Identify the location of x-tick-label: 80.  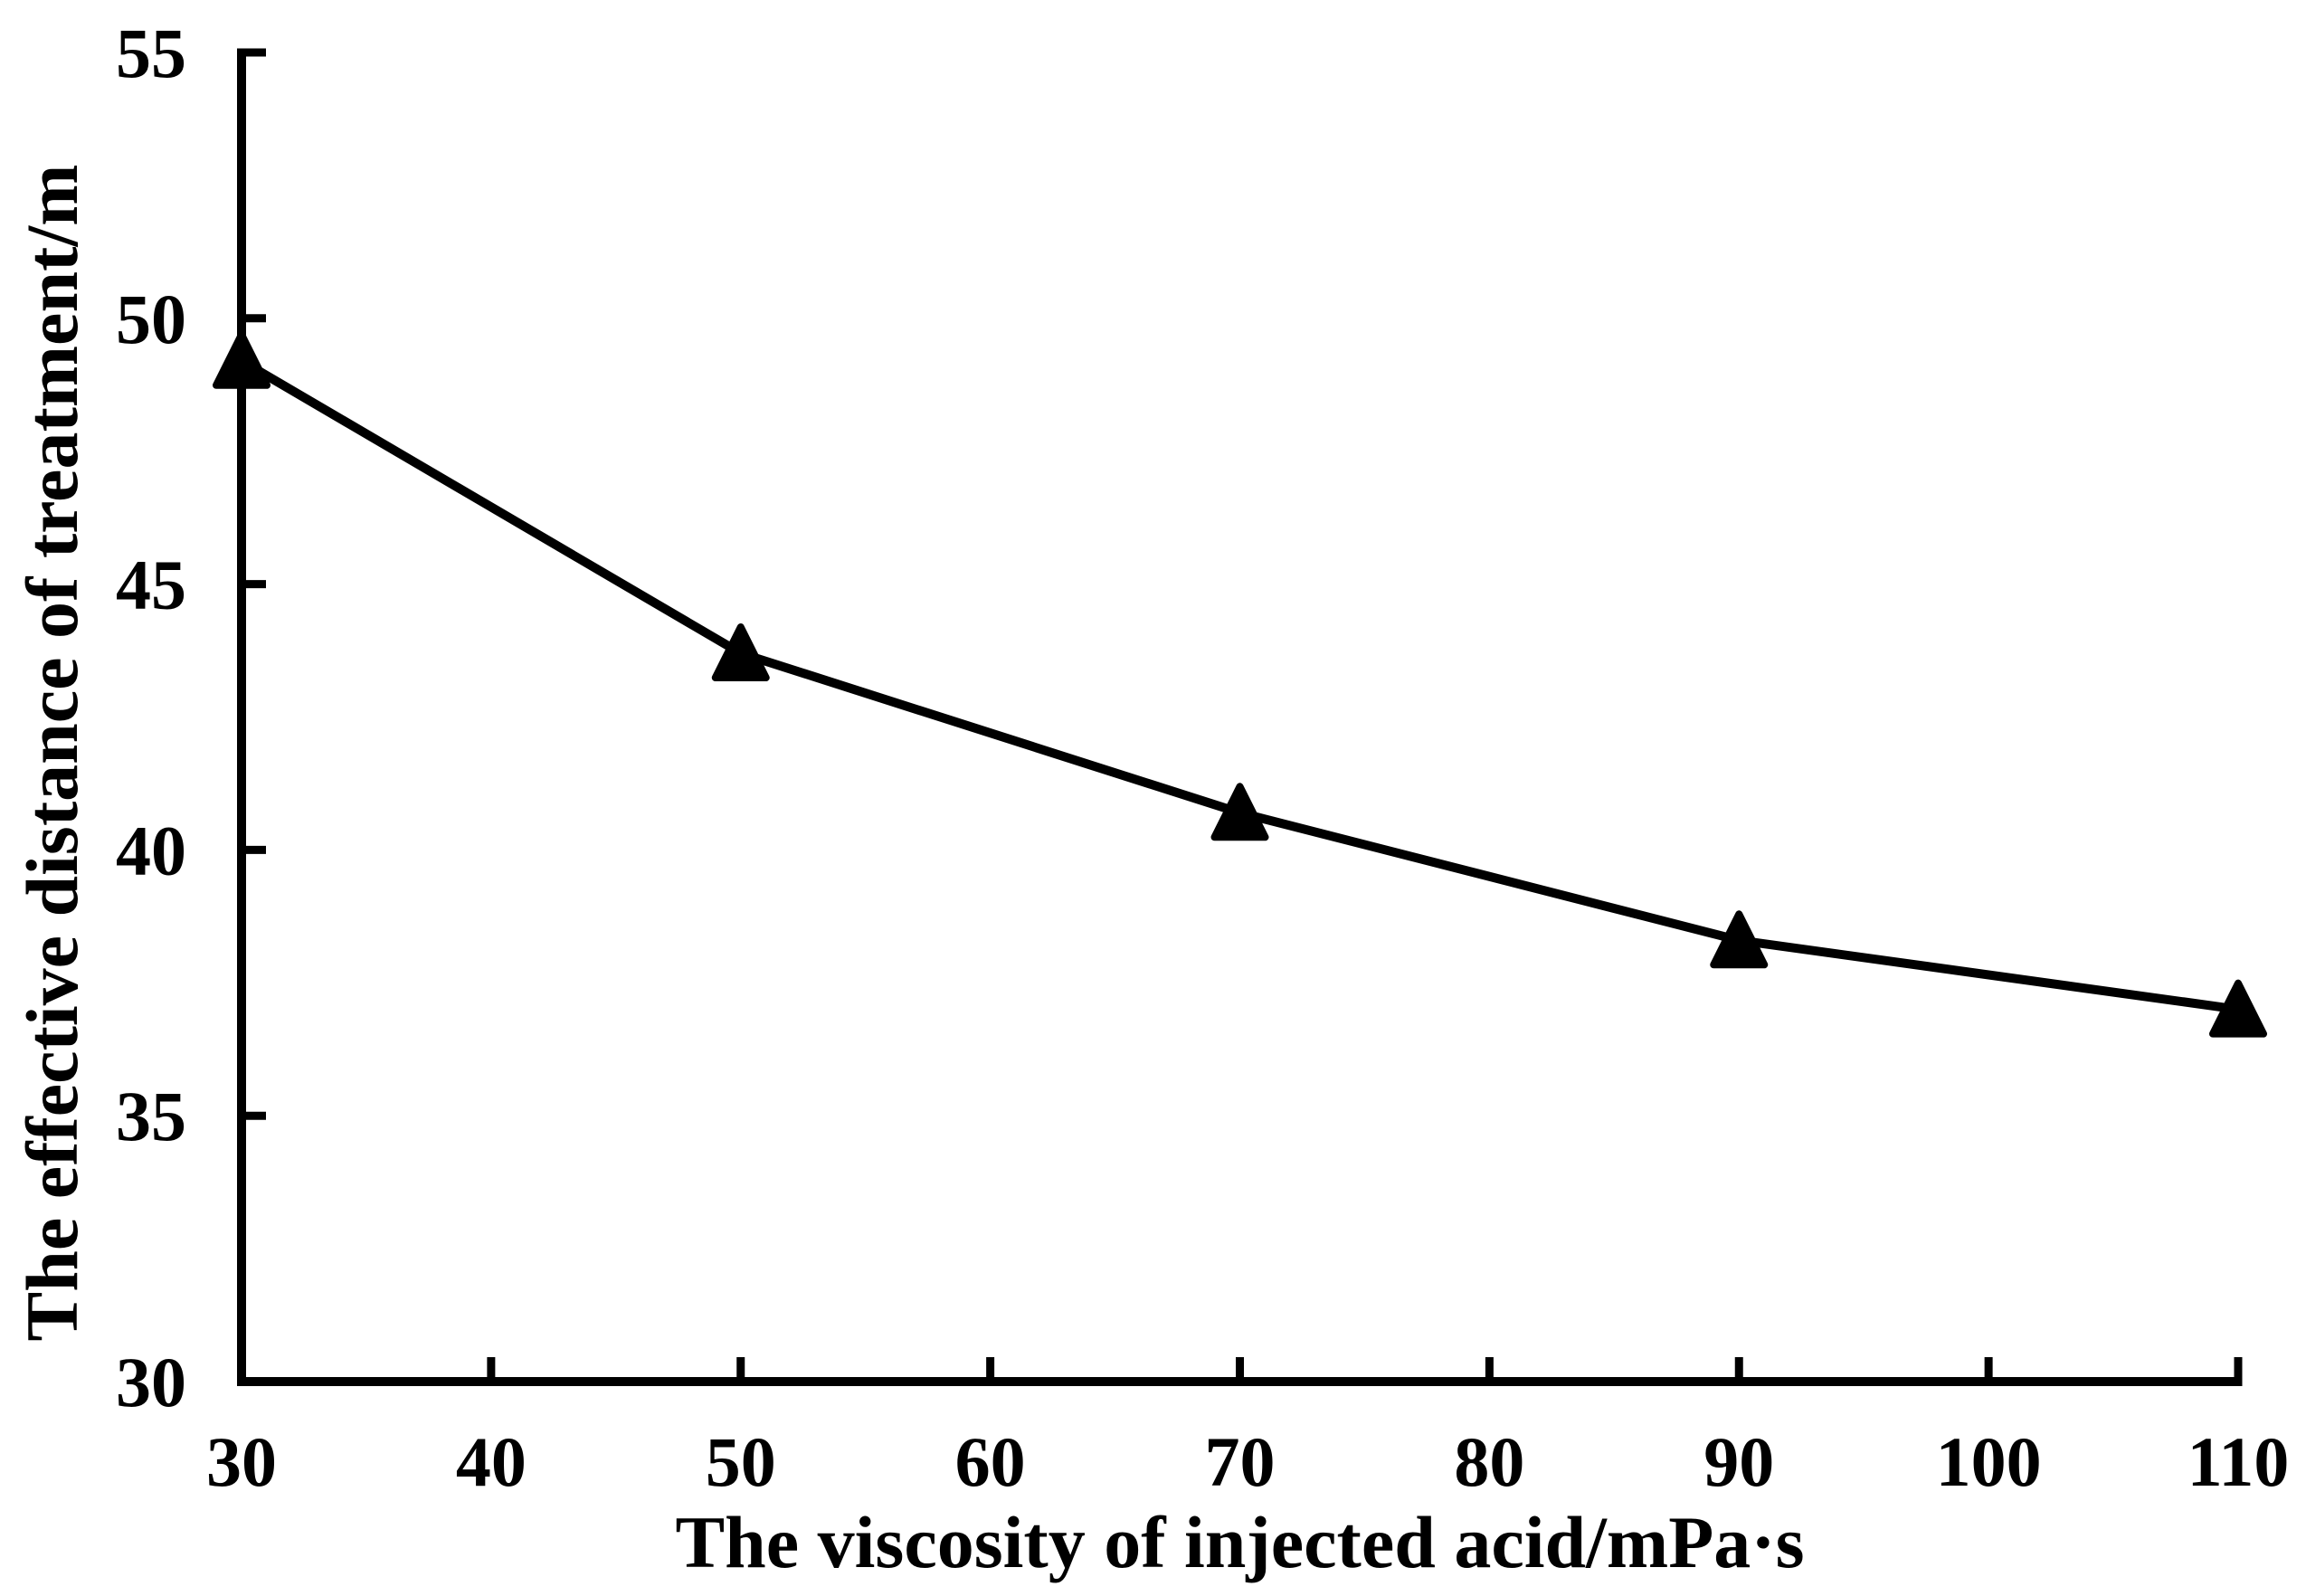
(1489, 1462).